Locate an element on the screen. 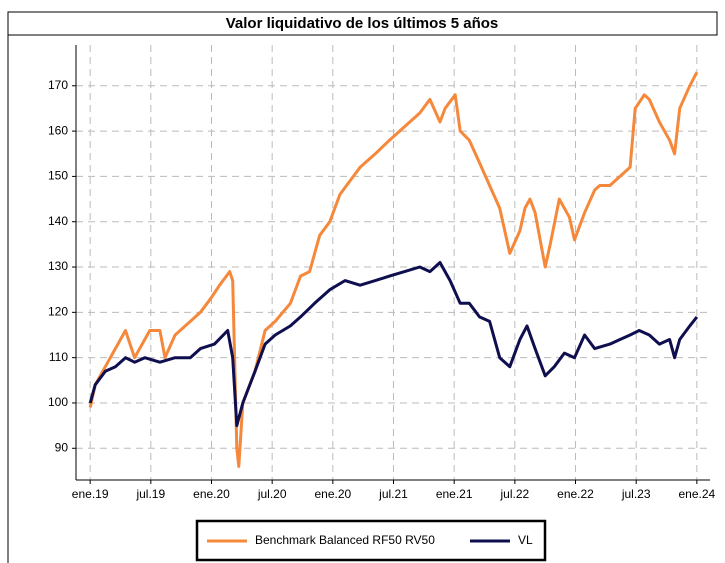 The width and height of the screenshot is (725, 563). y-tick-label: 110 is located at coordinates (58, 357).